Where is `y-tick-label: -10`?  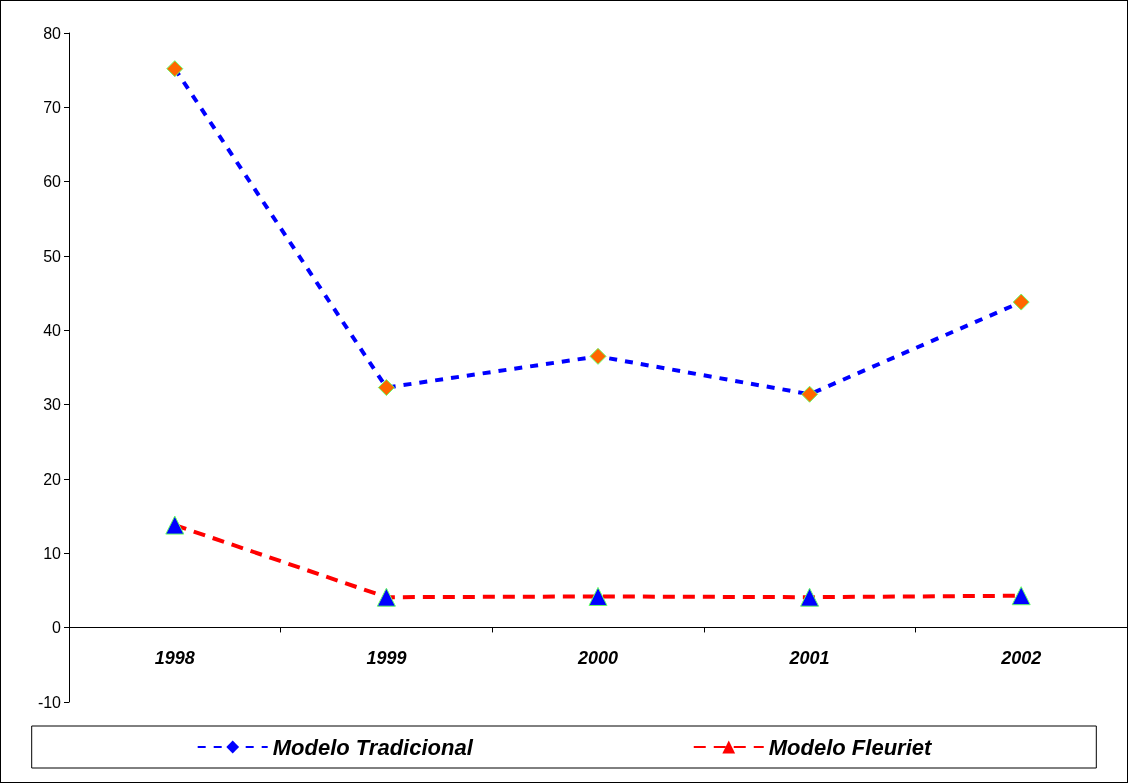 y-tick-label: -10 is located at coordinates (49, 702).